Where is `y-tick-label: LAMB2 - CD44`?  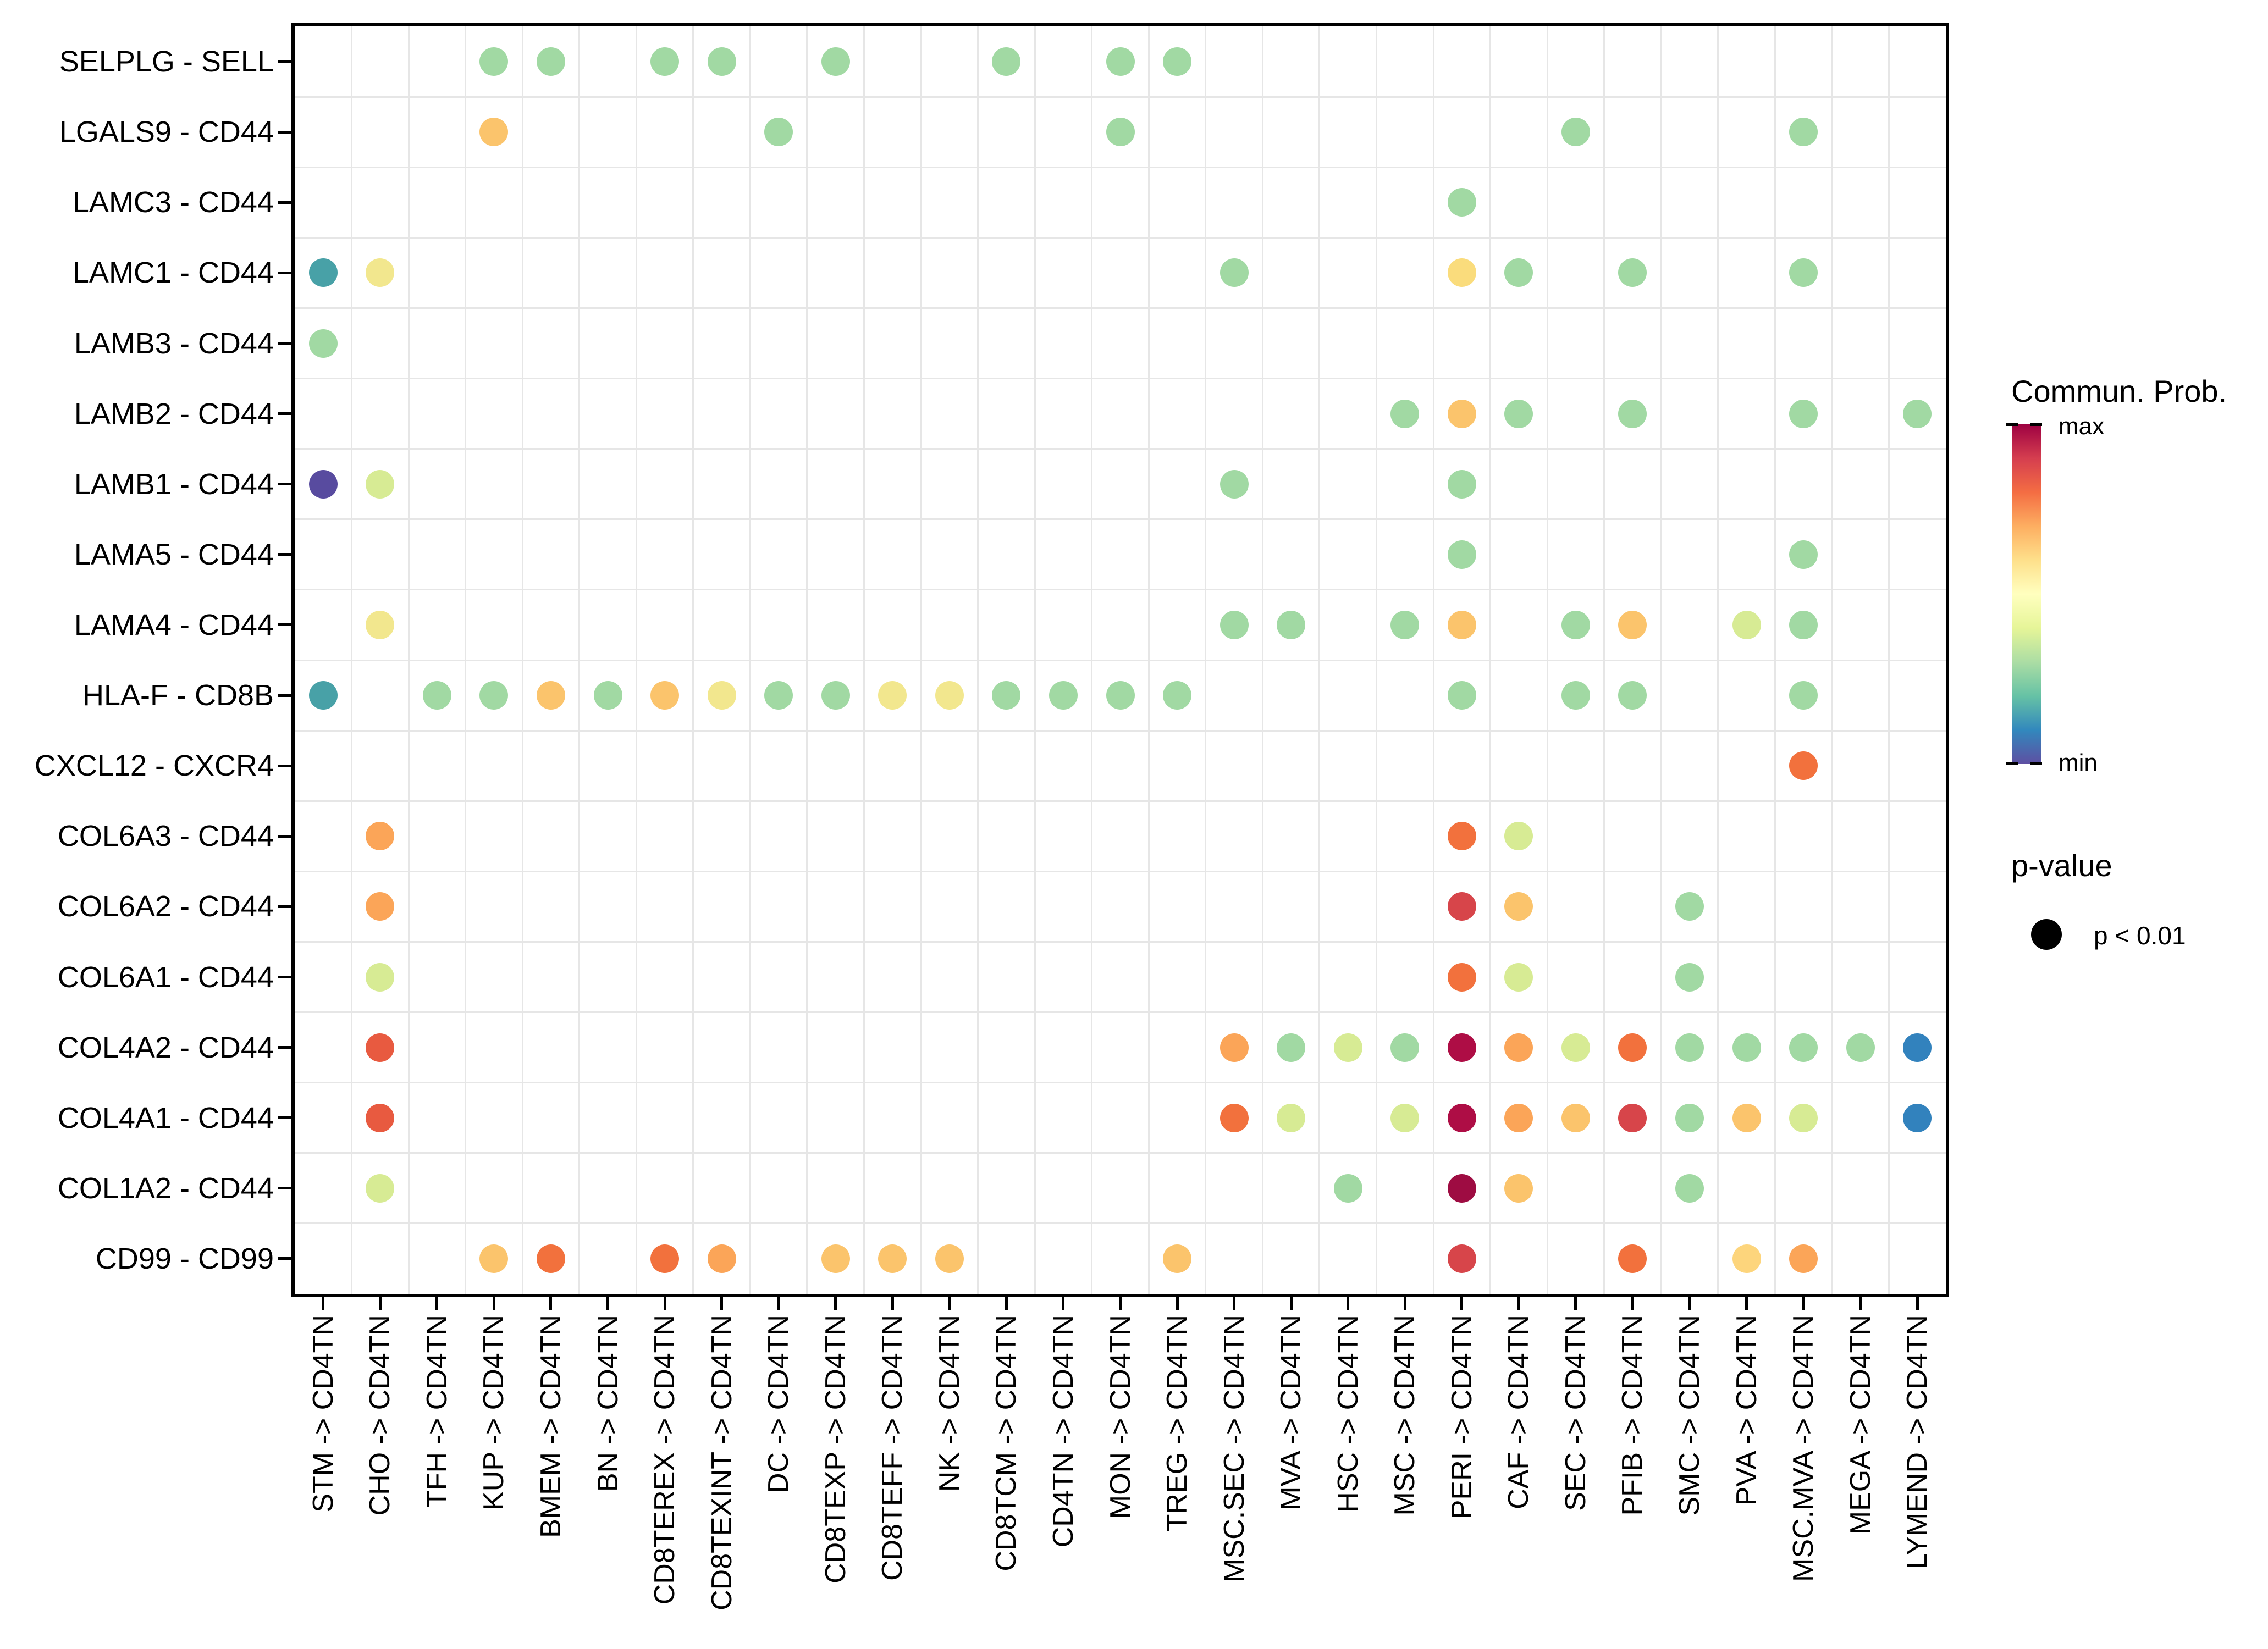
y-tick-label: LAMB2 - CD44 is located at coordinates (174, 413).